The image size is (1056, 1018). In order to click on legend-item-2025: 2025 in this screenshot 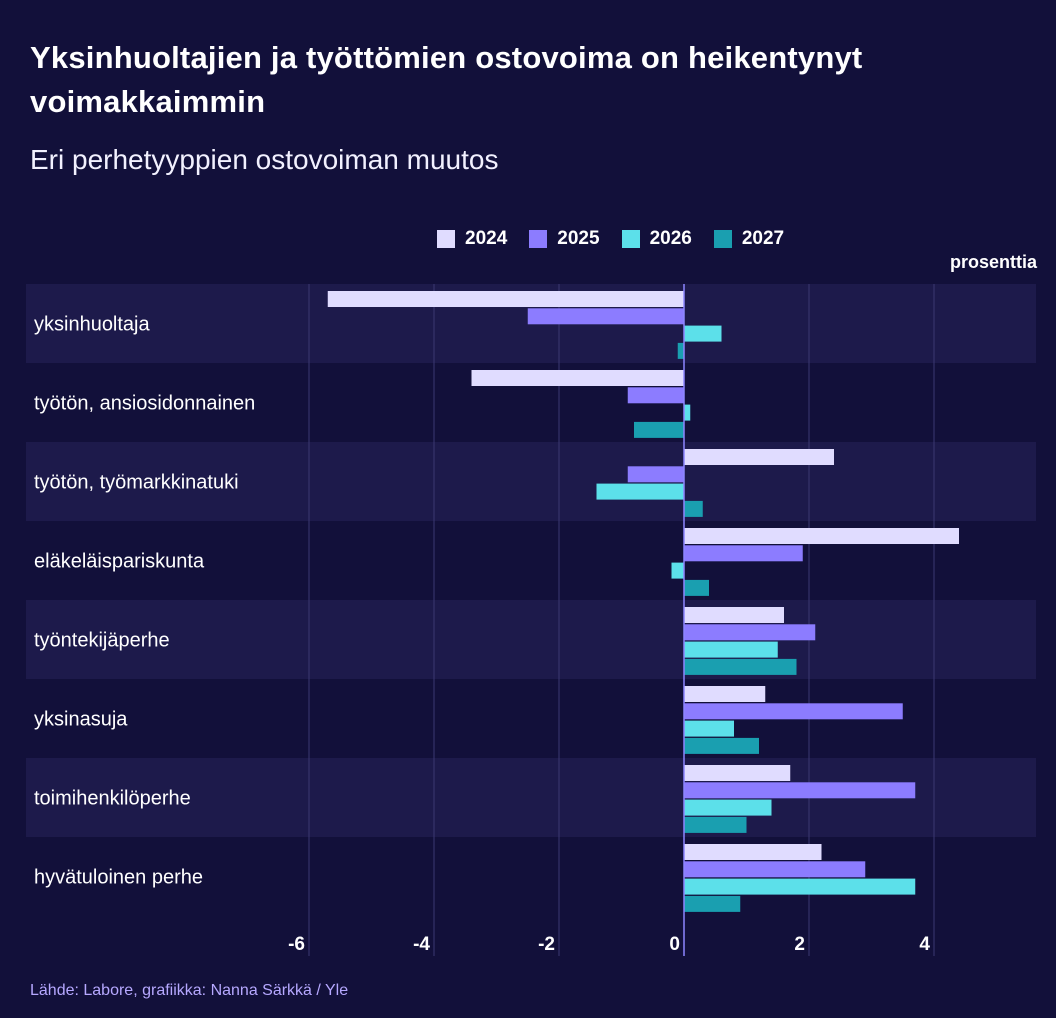, I will do `click(564, 239)`.